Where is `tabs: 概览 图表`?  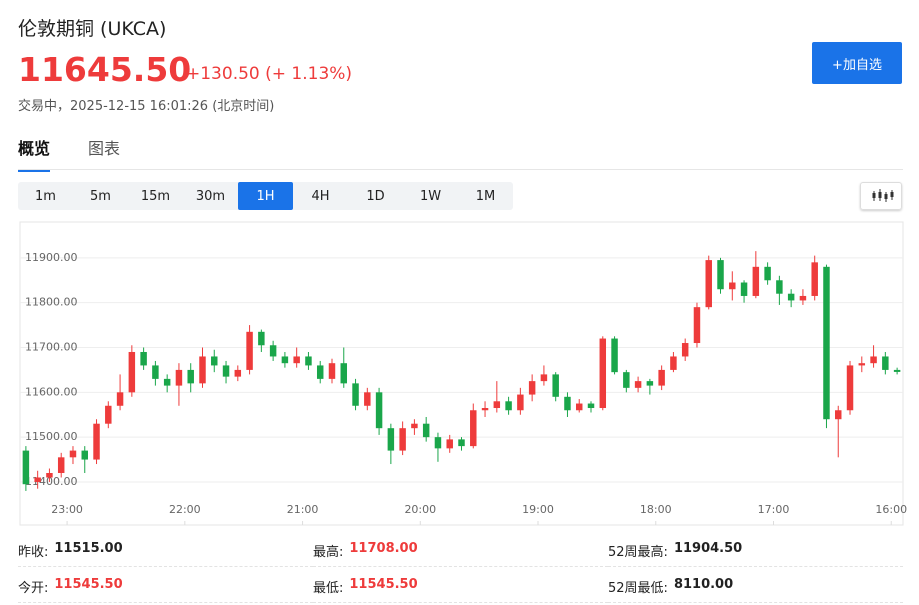 tabs: 概览 图表 is located at coordinates (69, 153).